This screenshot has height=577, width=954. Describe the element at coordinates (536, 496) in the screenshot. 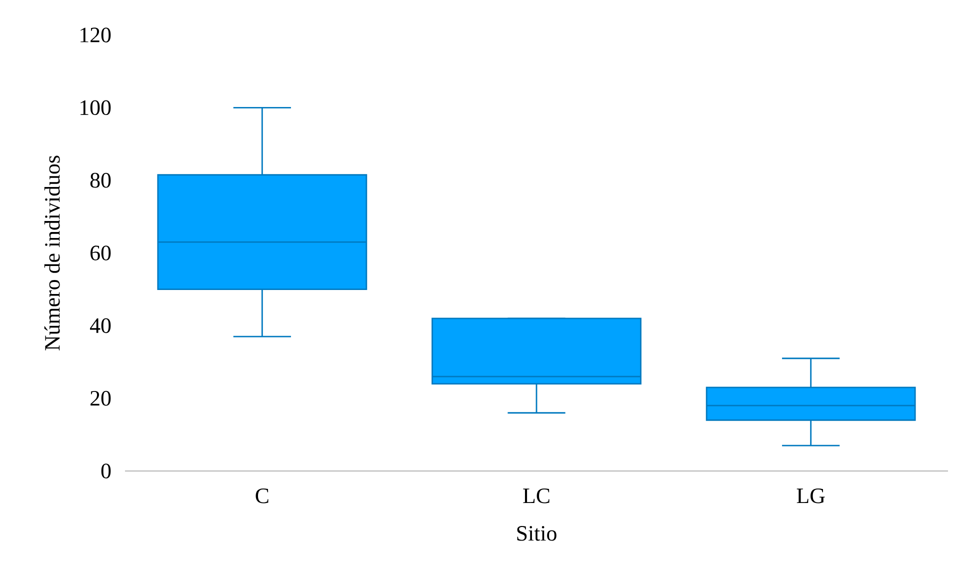

I see `x-tick-label: LC` at that location.